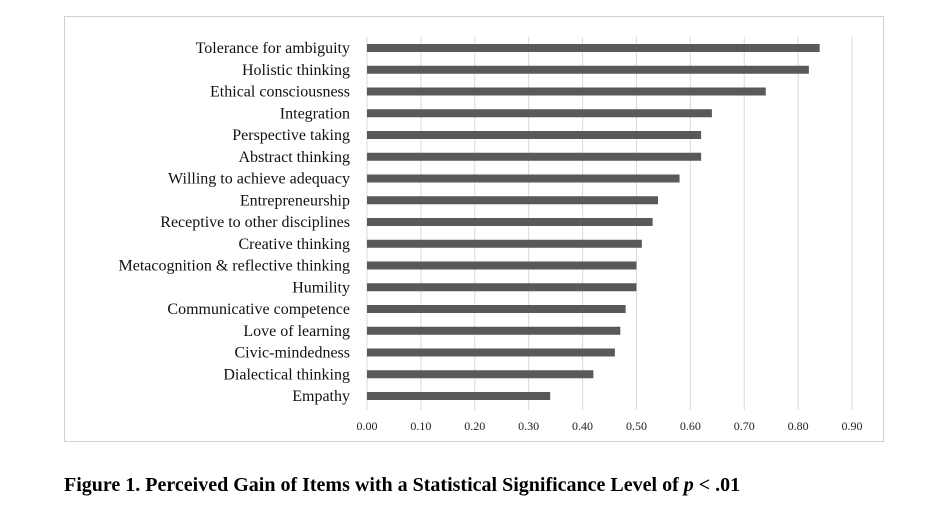  Describe the element at coordinates (420, 426) in the screenshot. I see `x-tick-label-1: 0.10` at that location.